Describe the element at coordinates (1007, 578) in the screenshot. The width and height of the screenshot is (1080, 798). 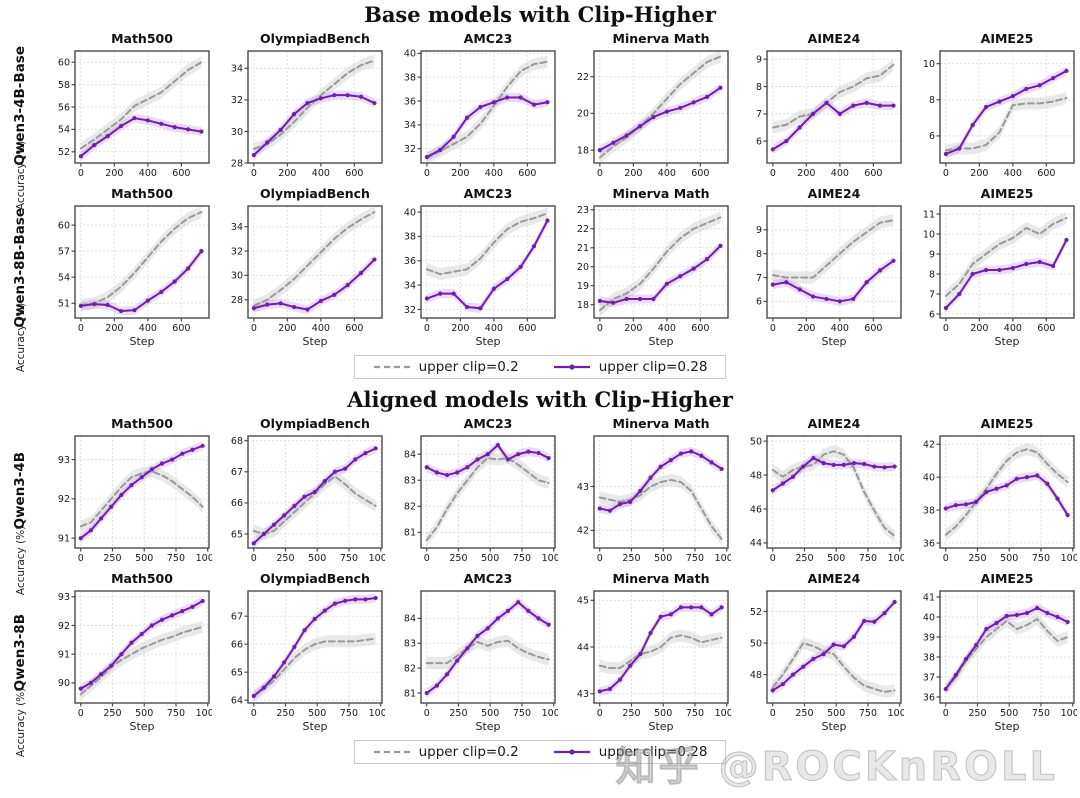
I see `plot-title: AIME25` at that location.